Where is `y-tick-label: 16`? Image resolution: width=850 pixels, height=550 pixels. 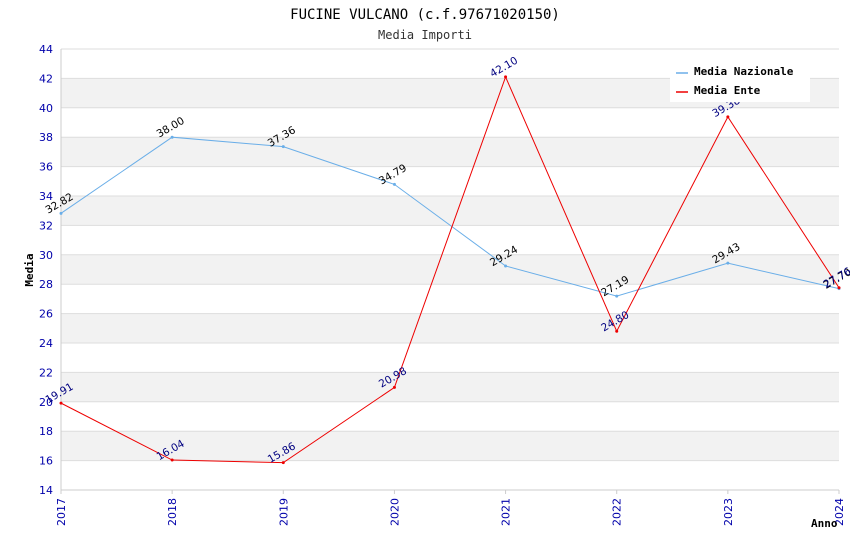
y-tick-label: 16 is located at coordinates (46, 461).